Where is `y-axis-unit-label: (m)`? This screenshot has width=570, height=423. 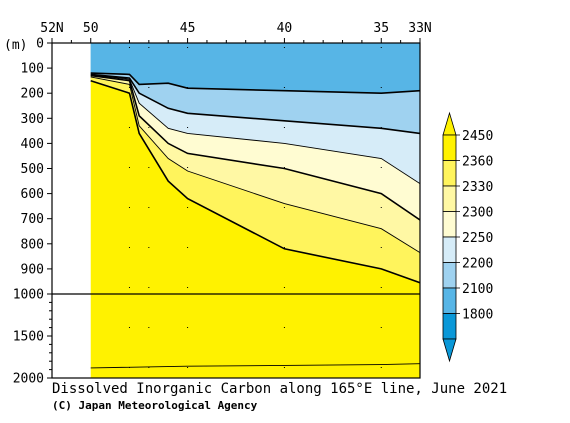 y-axis-unit-label: (m) is located at coordinates (15, 45).